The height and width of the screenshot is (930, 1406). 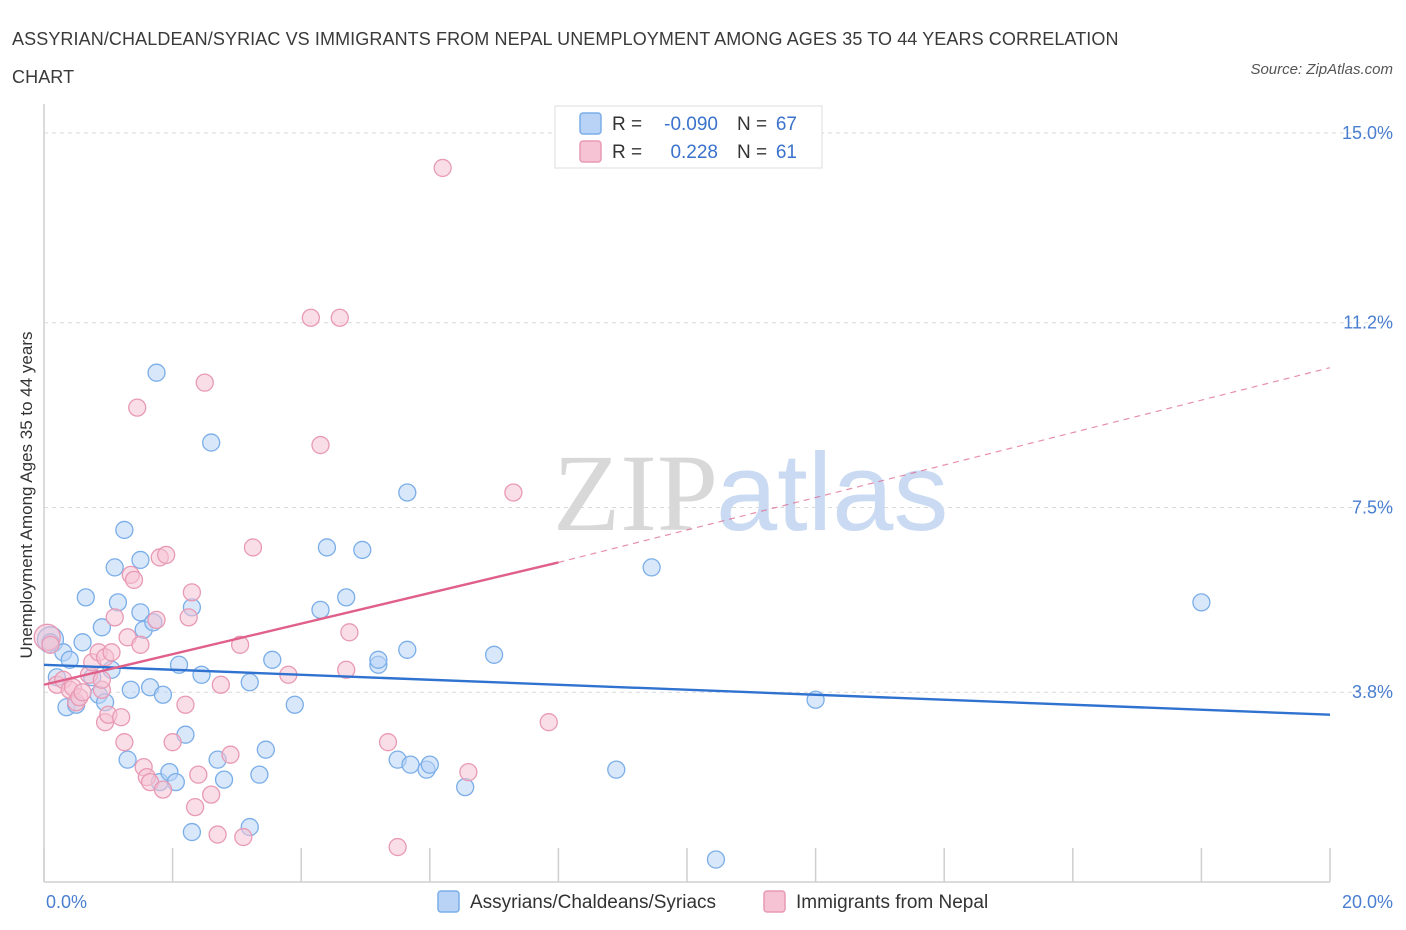 What do you see at coordinates (752, 124) in the screenshot?
I see `legend-n-label-1: N =` at bounding box center [752, 124].